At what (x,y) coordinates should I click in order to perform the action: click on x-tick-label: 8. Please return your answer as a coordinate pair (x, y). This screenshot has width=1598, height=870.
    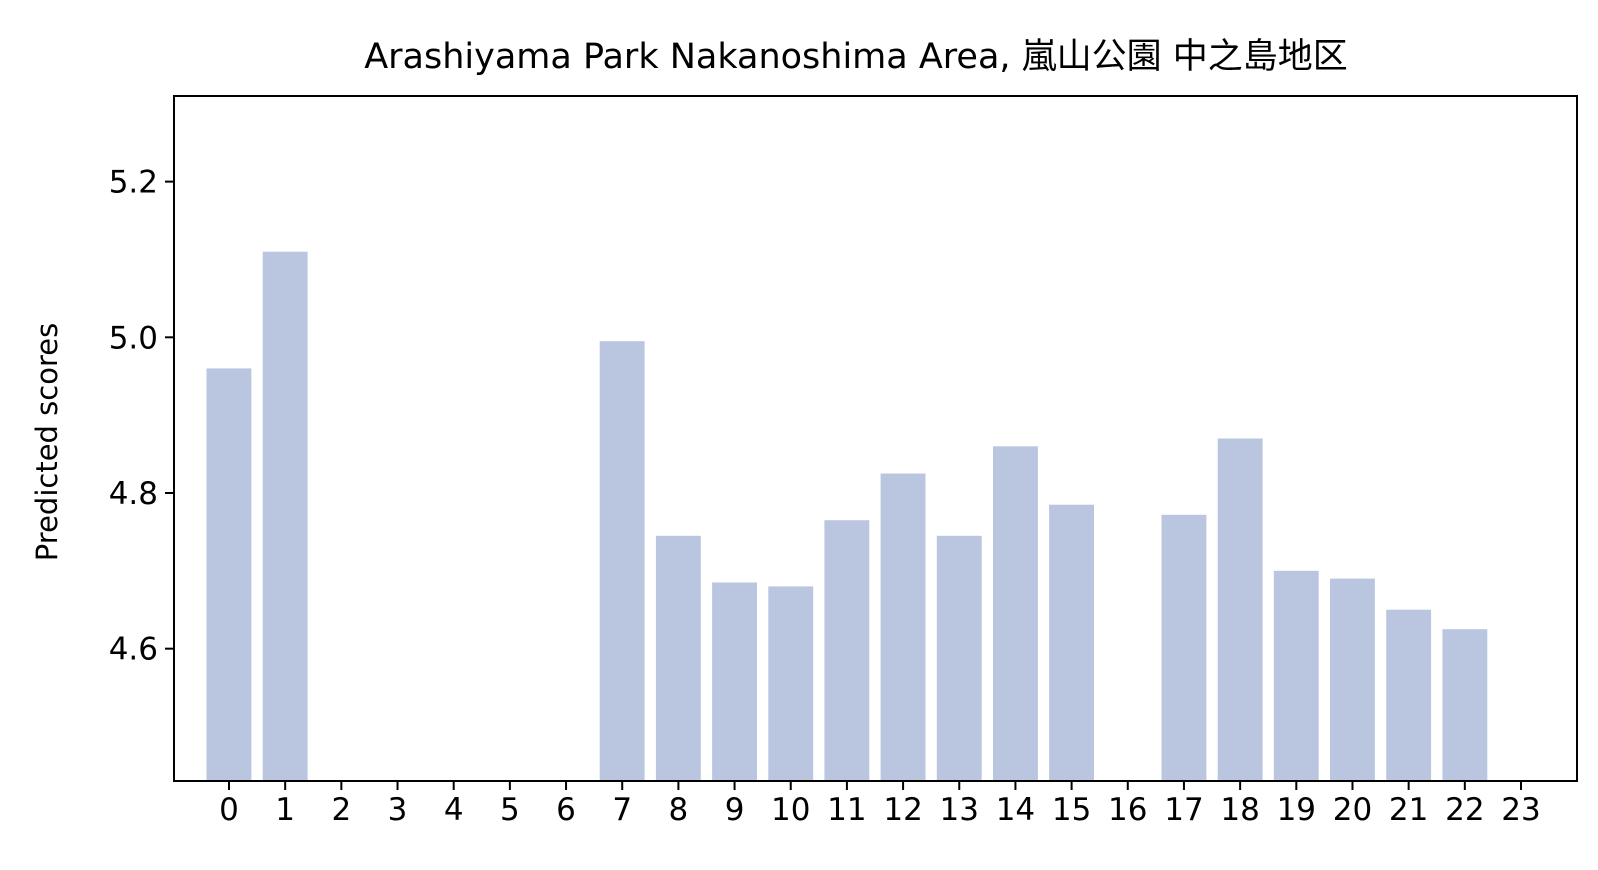
    Looking at the image, I should click on (679, 810).